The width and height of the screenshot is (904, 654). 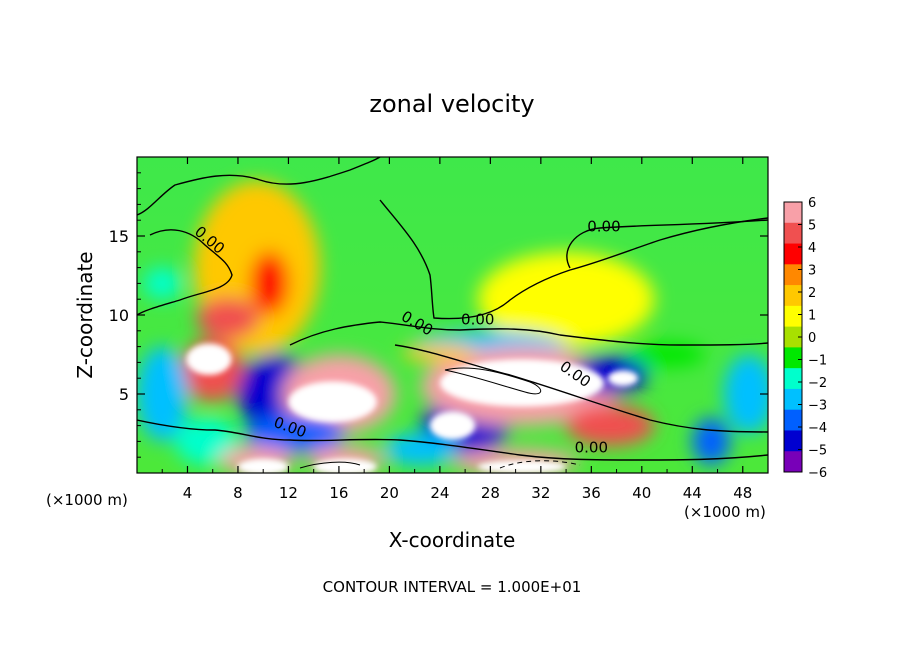 I want to click on colorbar-tick-label: 2, so click(x=812, y=293).